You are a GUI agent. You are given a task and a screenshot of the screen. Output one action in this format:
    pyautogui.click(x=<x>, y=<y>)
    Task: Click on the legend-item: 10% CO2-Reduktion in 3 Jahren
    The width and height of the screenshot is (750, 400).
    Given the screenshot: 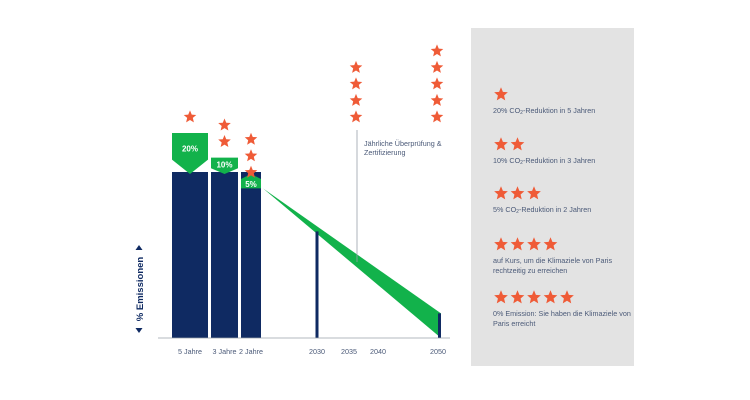 What is the action you would take?
    pyautogui.click(x=563, y=151)
    